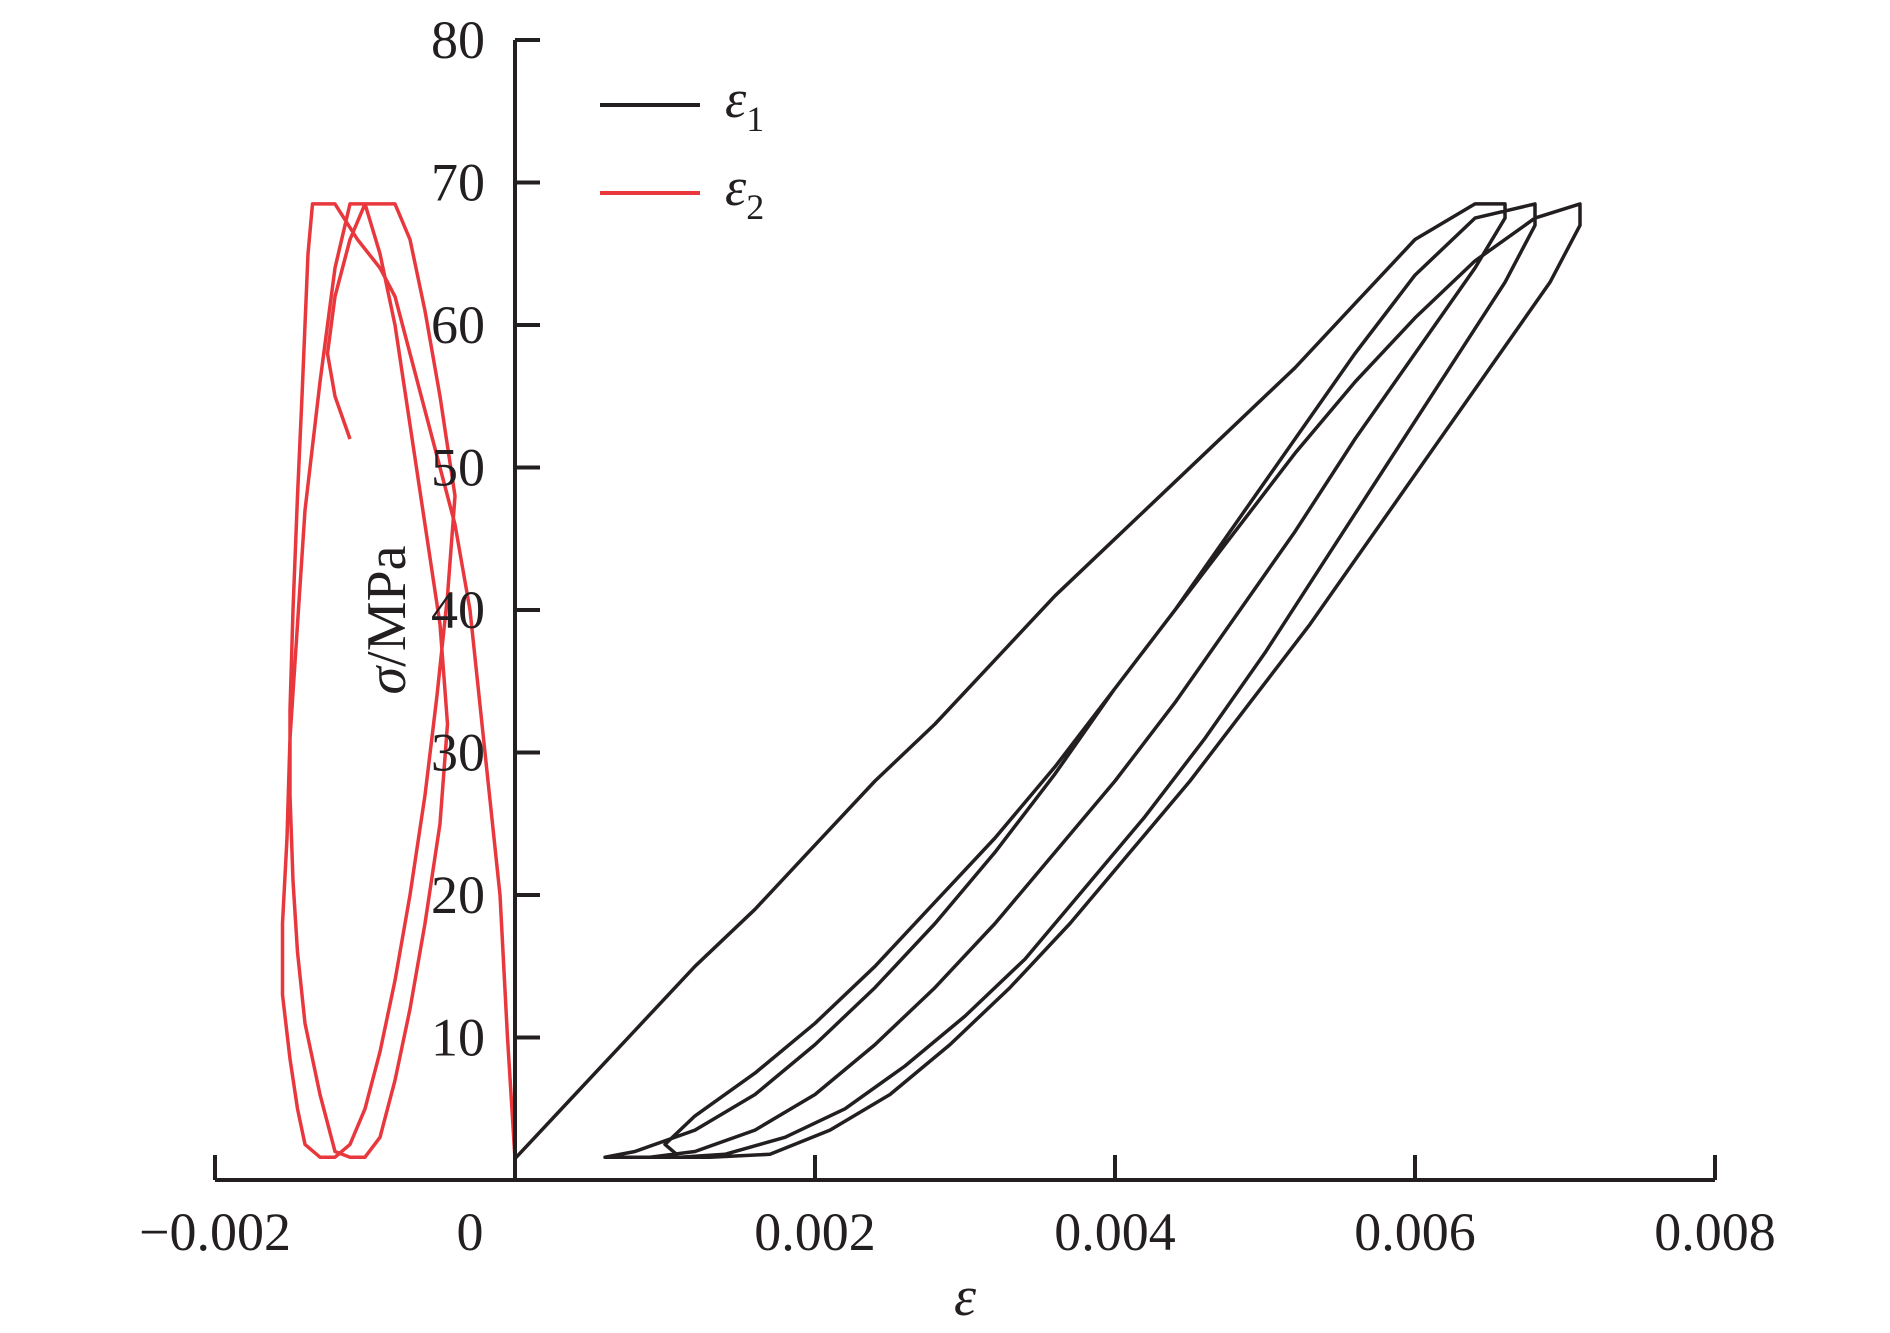 Image resolution: width=1890 pixels, height=1333 pixels. What do you see at coordinates (458, 1038) in the screenshot?
I see `y-tick-label: 10` at bounding box center [458, 1038].